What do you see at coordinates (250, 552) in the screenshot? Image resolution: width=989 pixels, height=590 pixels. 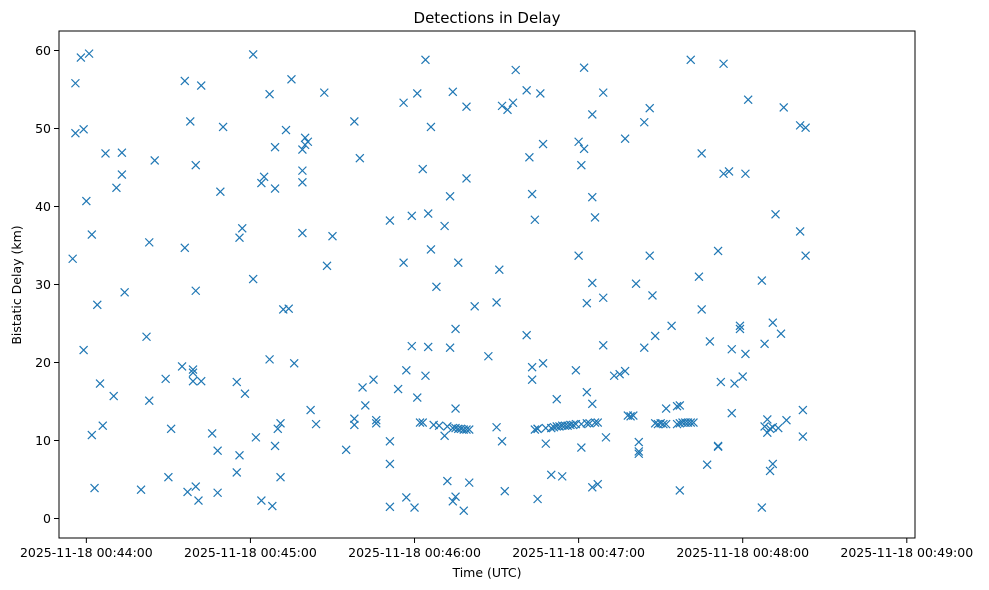 I see `x-tick-label: 2025-11-18 00:45:00` at bounding box center [250, 552].